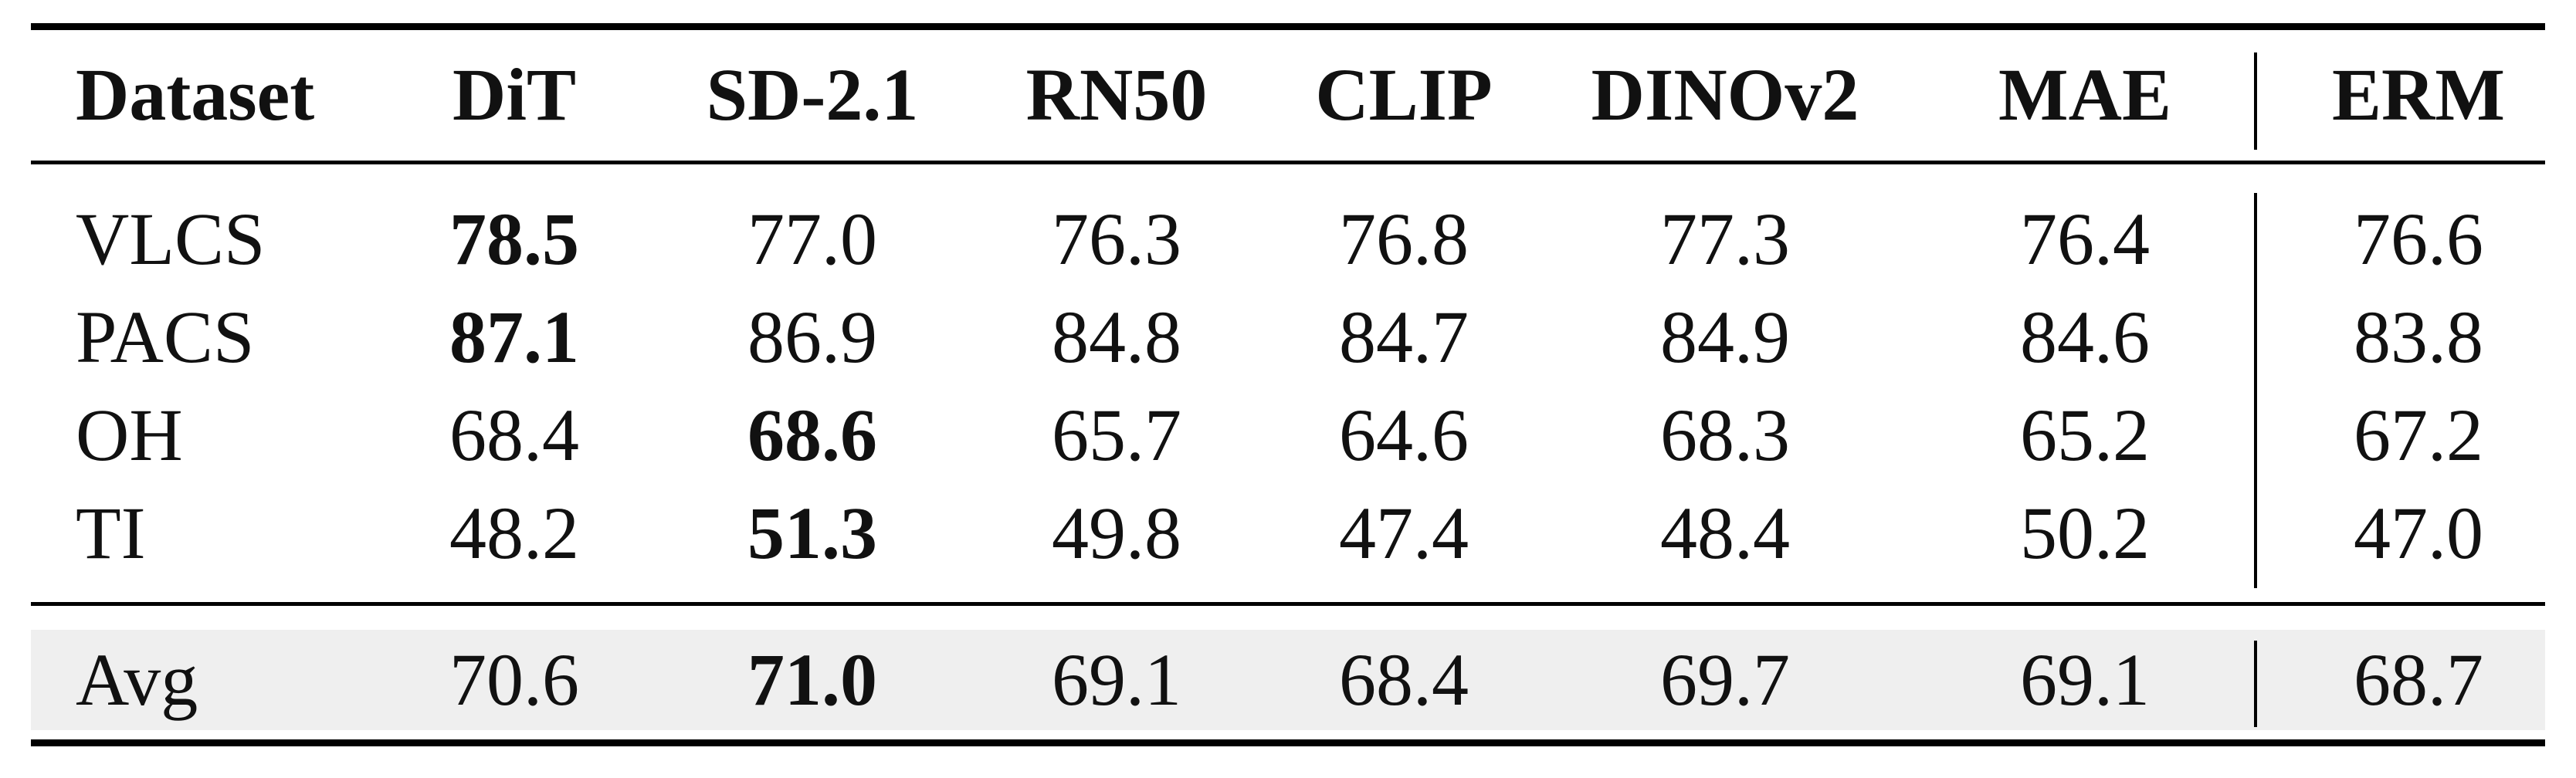 The image size is (2576, 778). Describe the element at coordinates (1288, 26) in the screenshot. I see `top-rule` at that location.